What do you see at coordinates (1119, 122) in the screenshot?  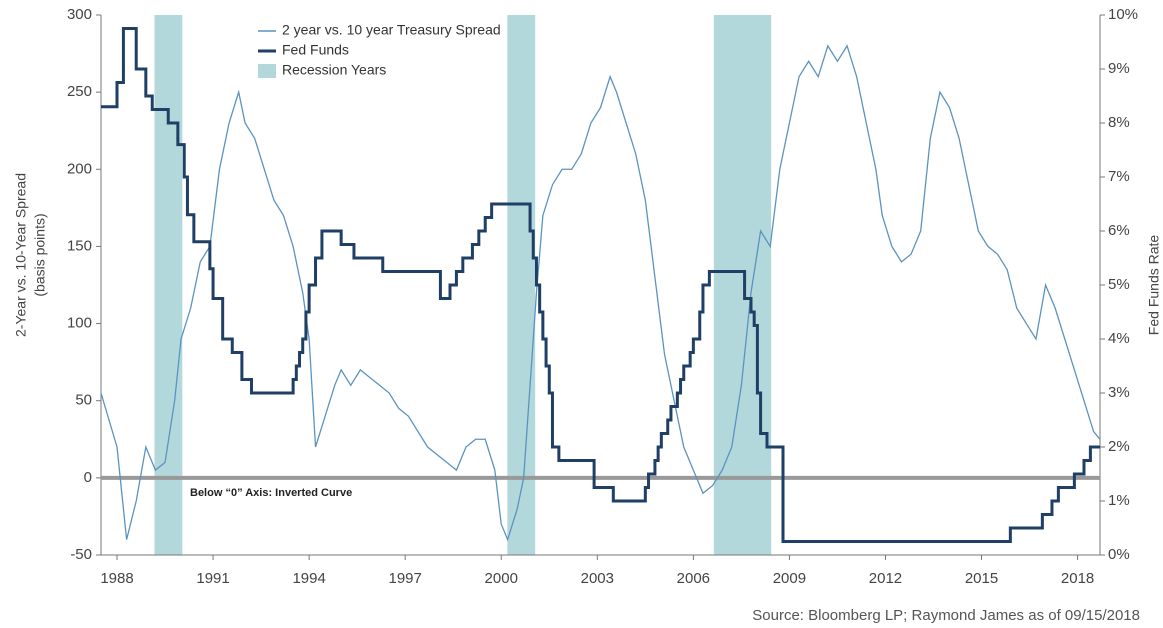 I see `y2-tick-label: 8%` at bounding box center [1119, 122].